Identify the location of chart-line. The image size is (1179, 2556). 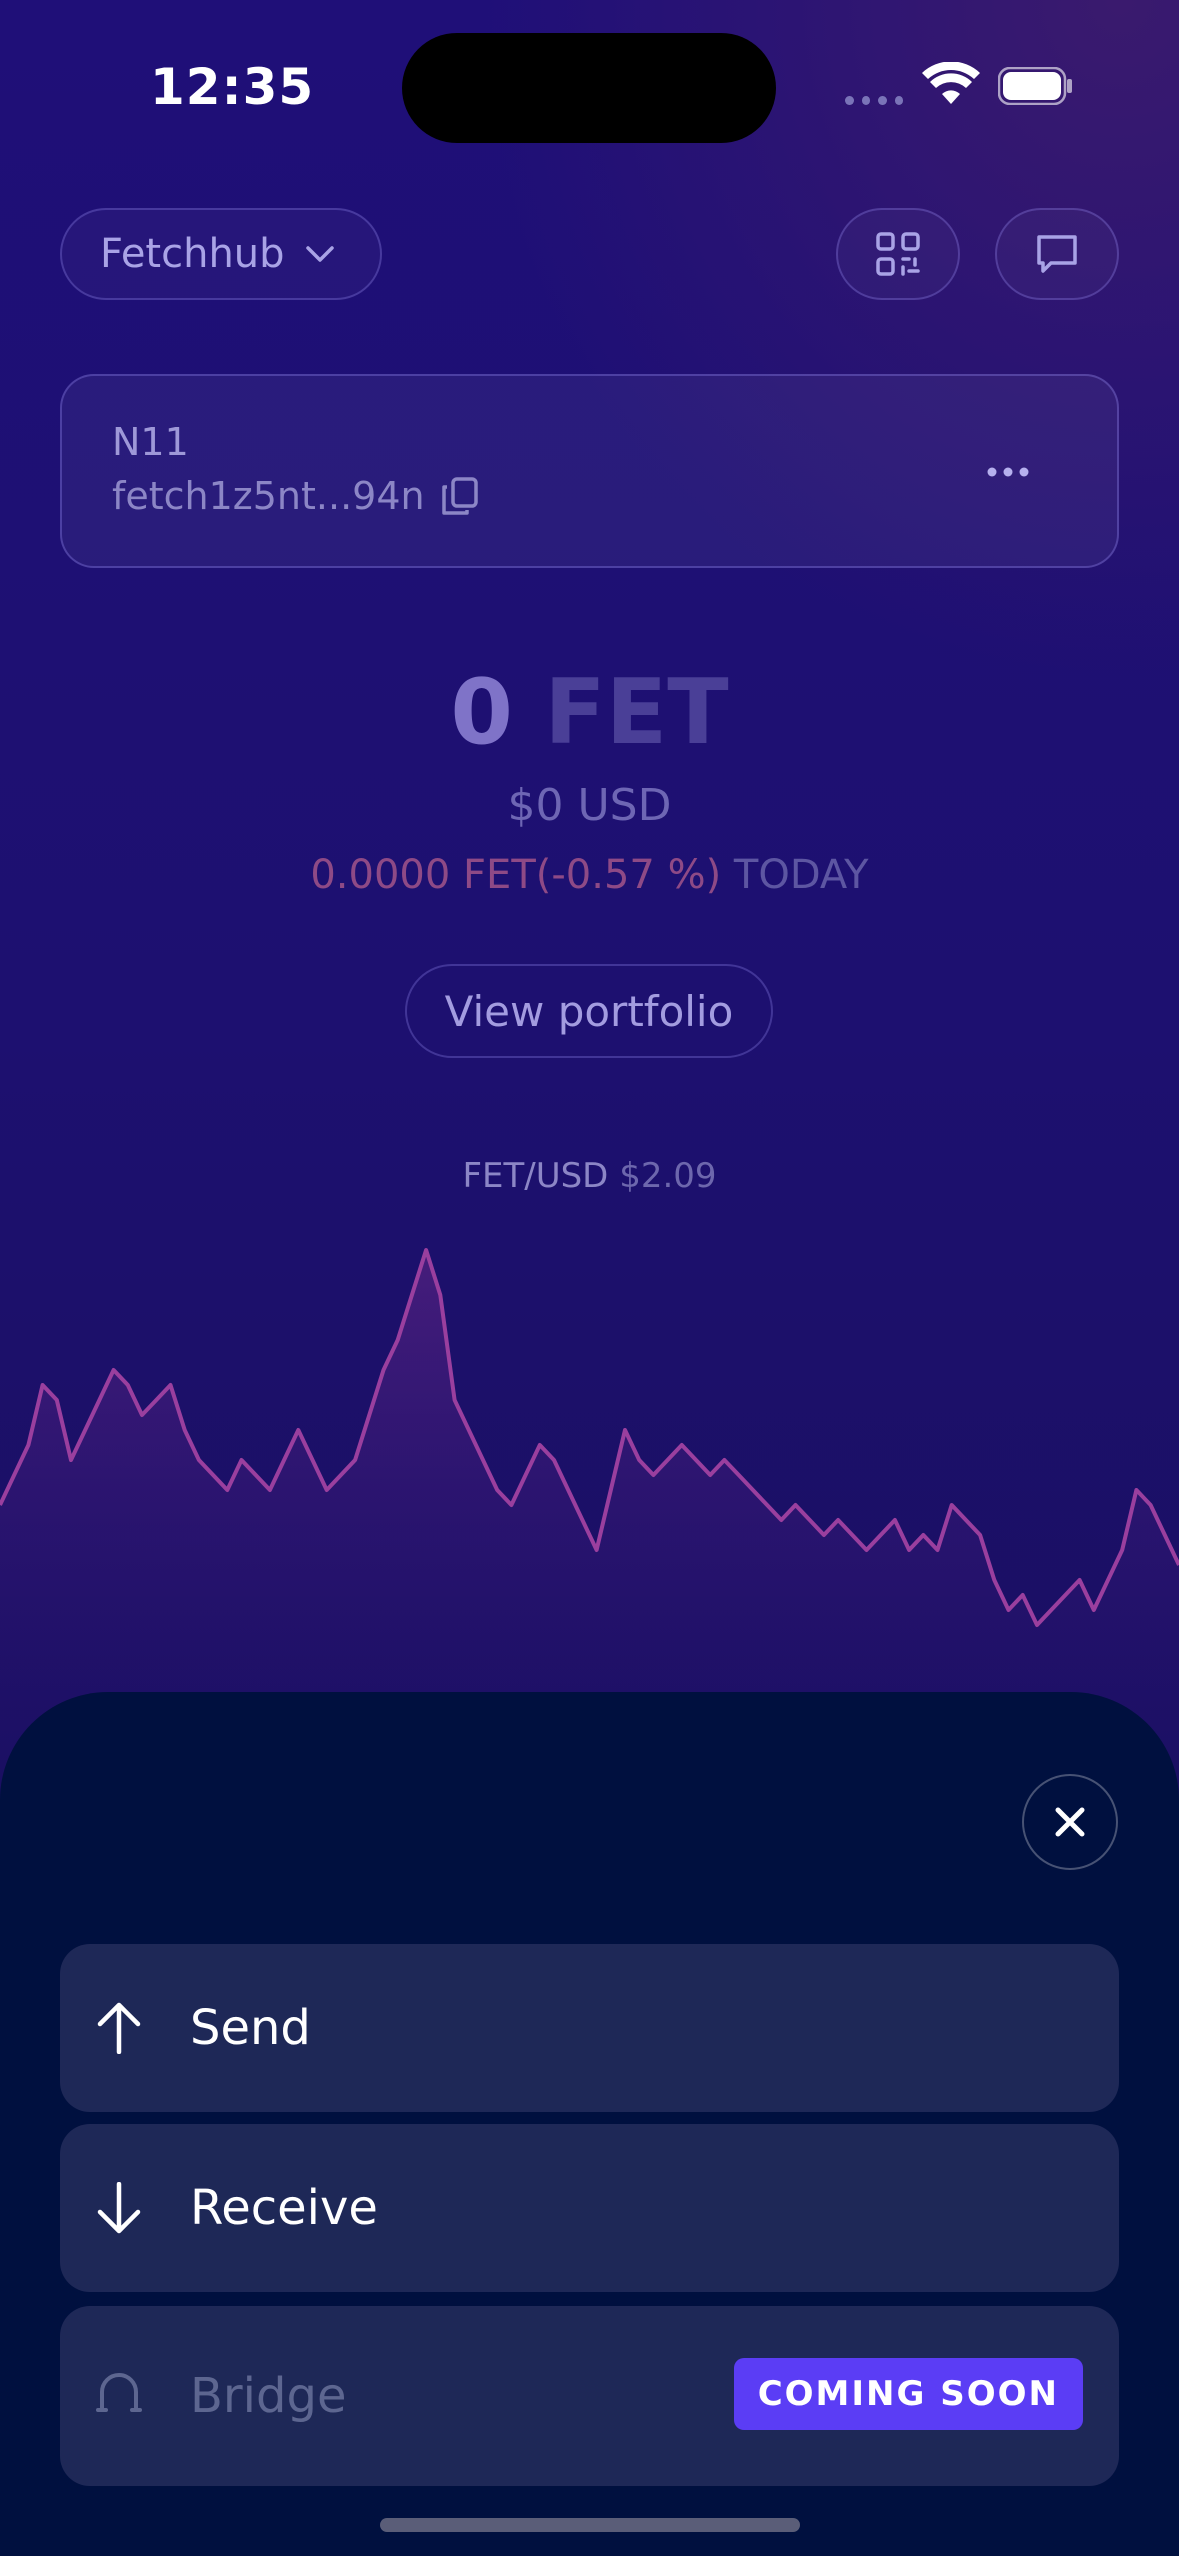
(589, 1437).